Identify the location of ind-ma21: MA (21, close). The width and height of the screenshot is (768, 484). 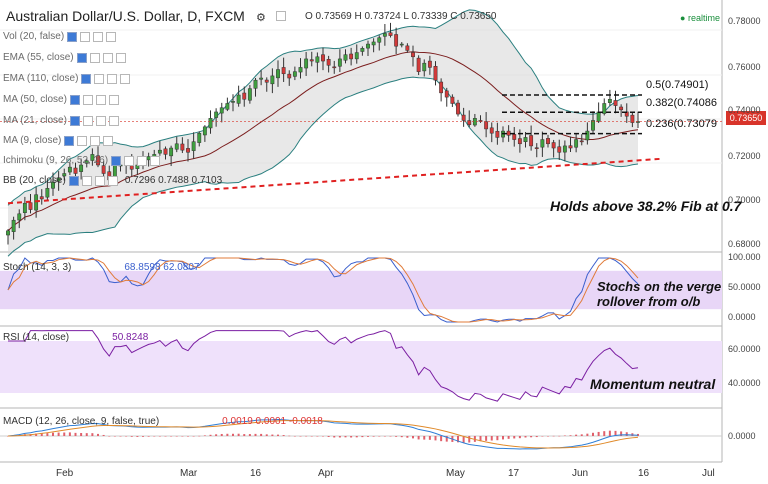
(61, 120).